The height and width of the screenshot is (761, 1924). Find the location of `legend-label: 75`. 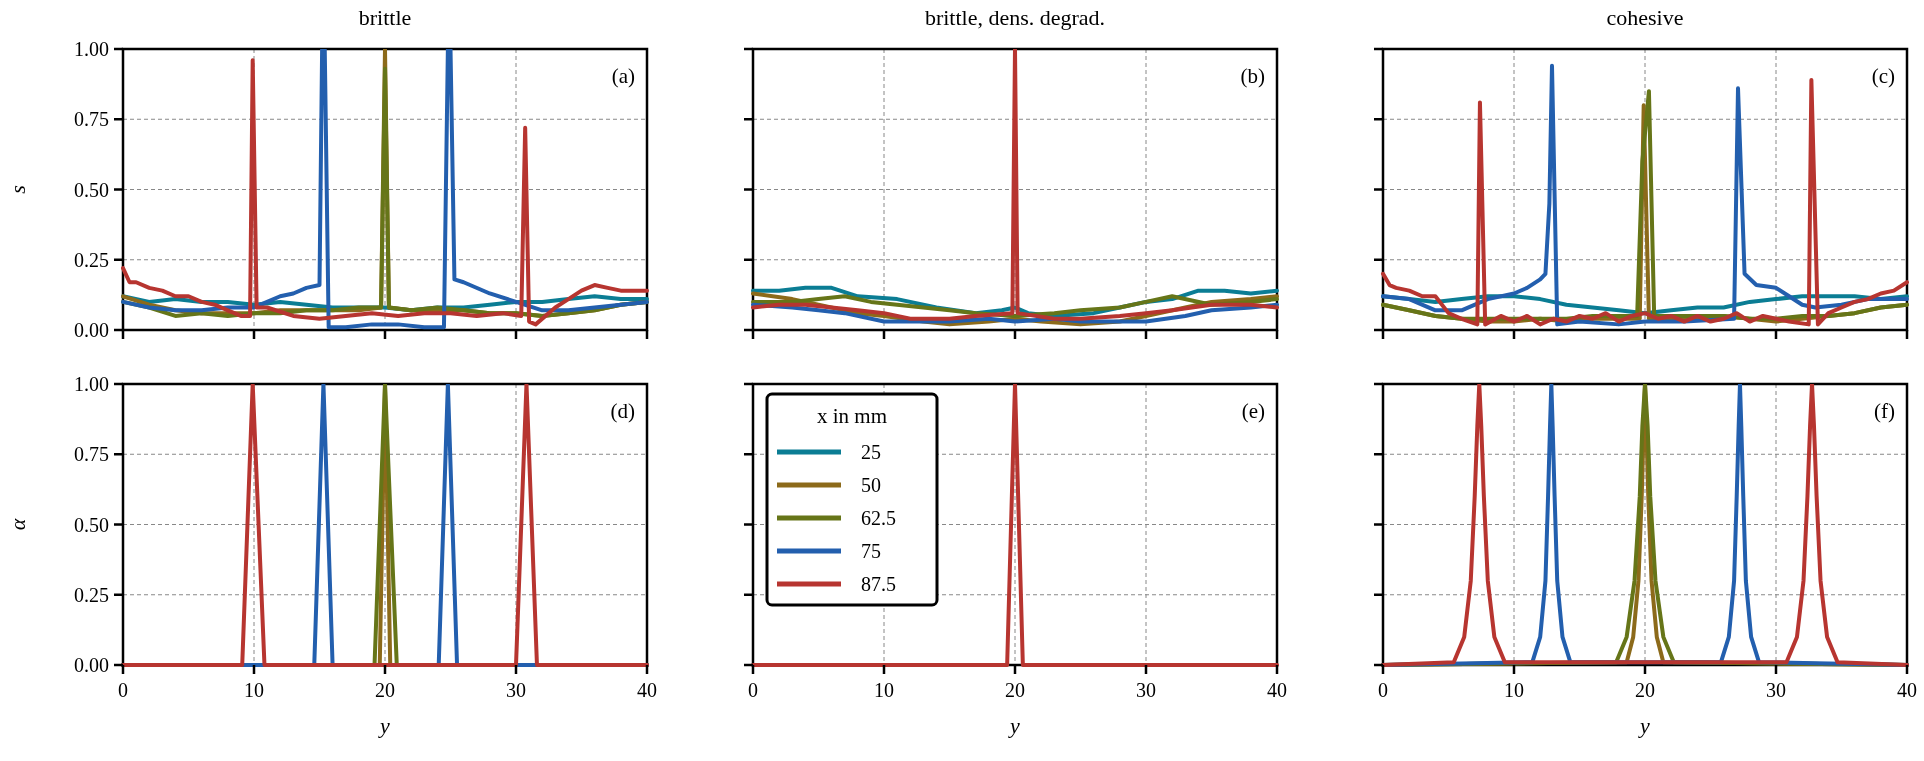

legend-label: 75 is located at coordinates (871, 551).